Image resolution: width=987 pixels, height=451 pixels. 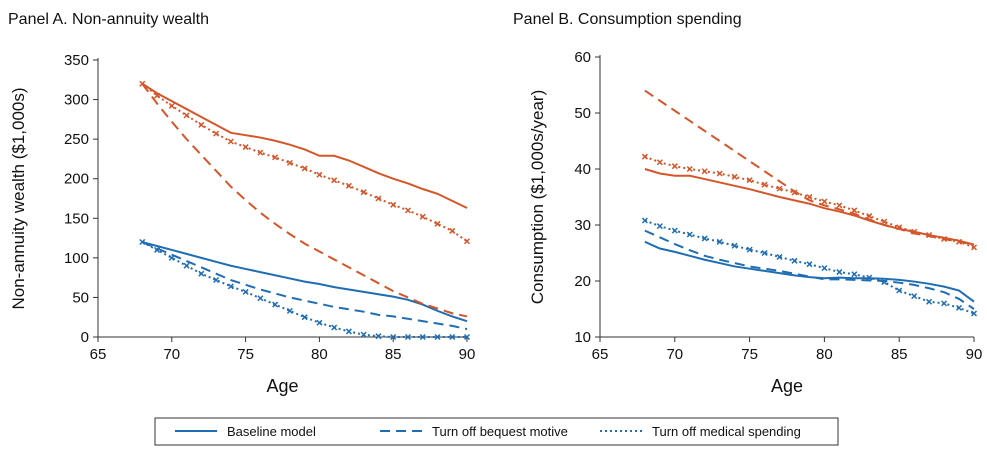 What do you see at coordinates (582, 57) in the screenshot?
I see `y-tick-label: 60` at bounding box center [582, 57].